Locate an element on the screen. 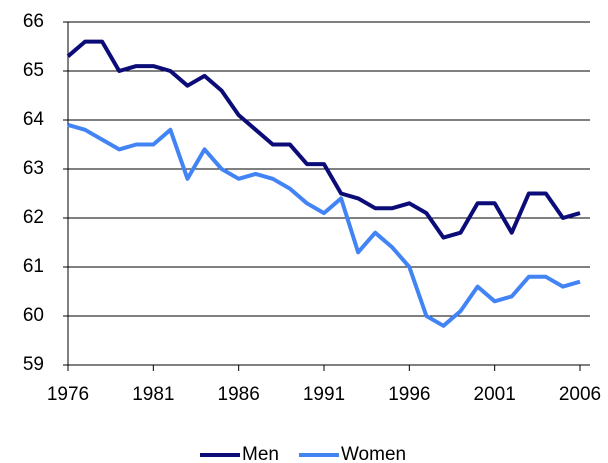 This screenshot has width=608, height=463. legend-label: Women is located at coordinates (373, 453).